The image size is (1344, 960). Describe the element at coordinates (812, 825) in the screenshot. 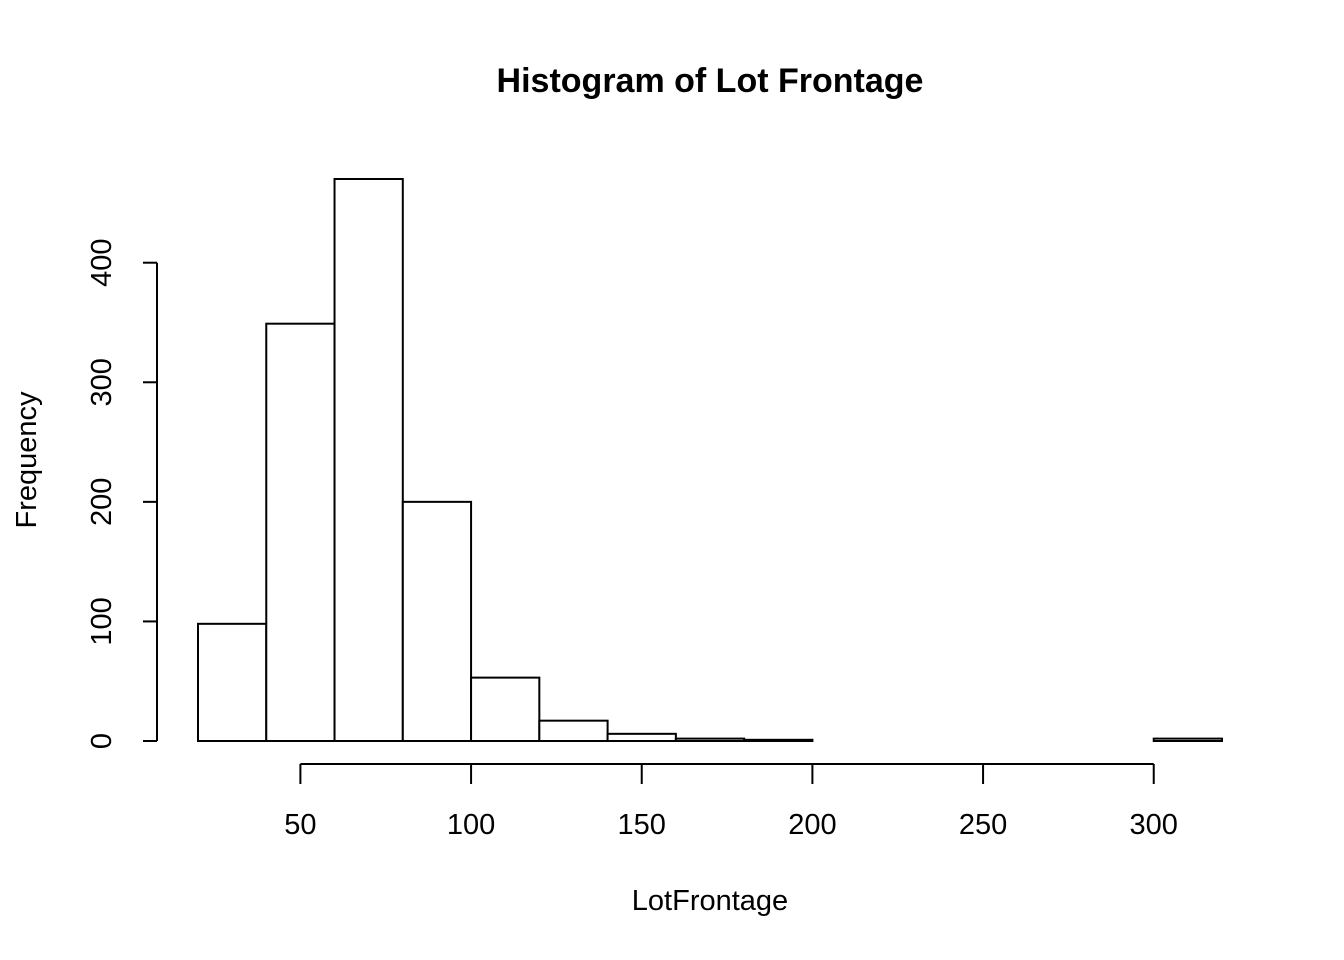

I see `x-tick-label: 200` at that location.